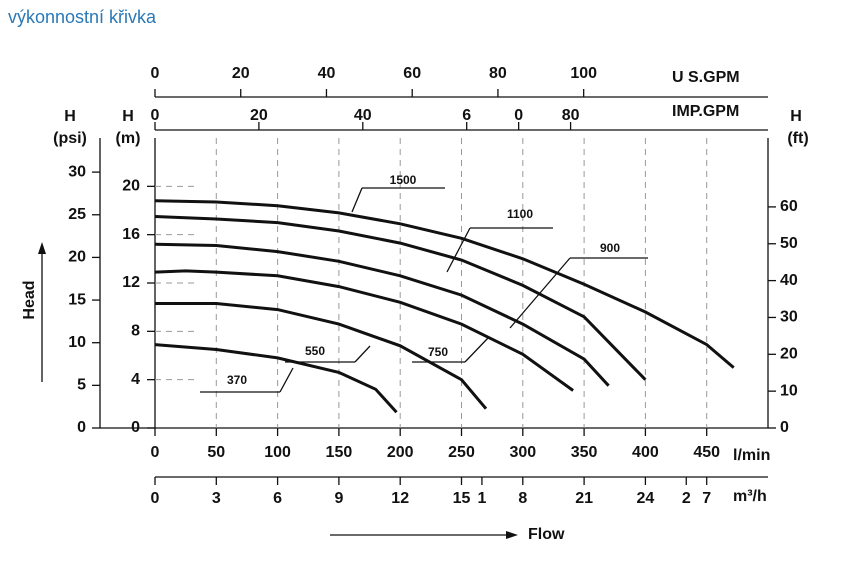  Describe the element at coordinates (686, 498) in the screenshot. I see `tick-label: 2` at that location.